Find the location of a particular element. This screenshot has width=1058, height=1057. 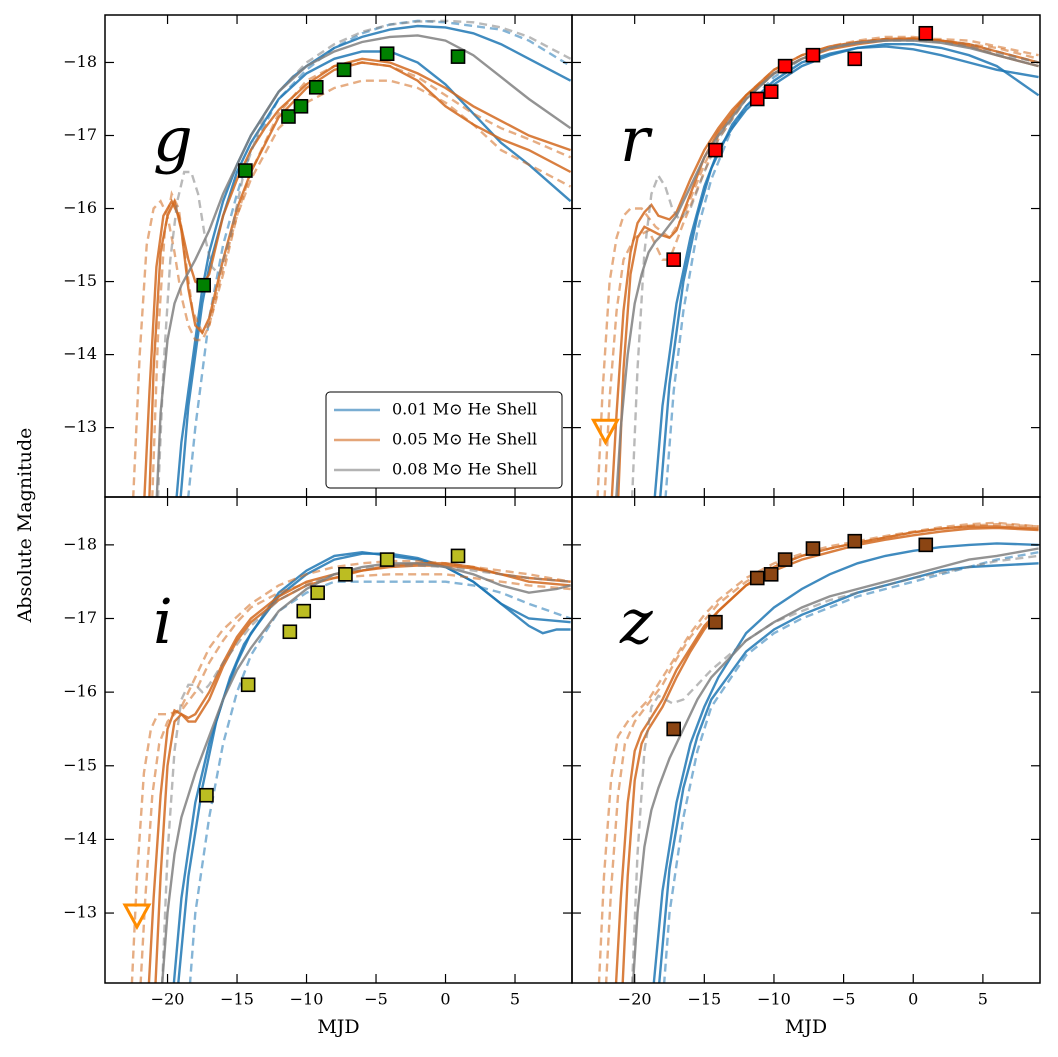

legend-box is located at coordinates (444, 440).